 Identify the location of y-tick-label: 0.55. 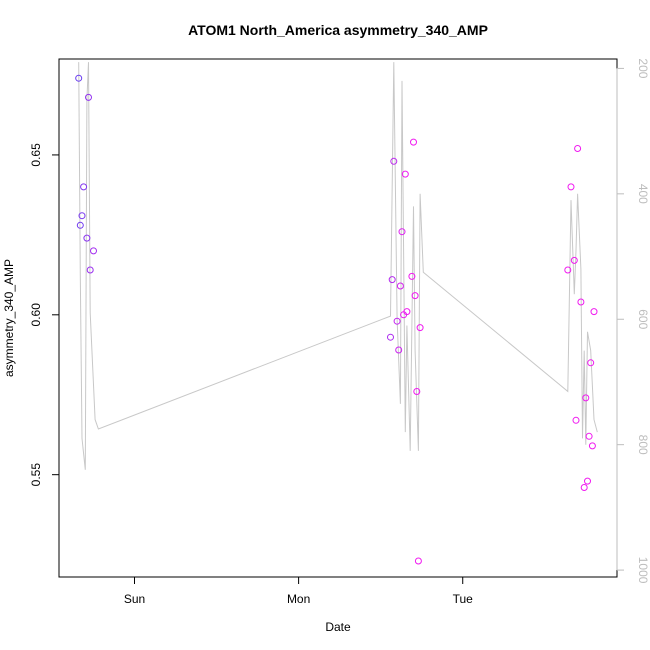
(36, 475).